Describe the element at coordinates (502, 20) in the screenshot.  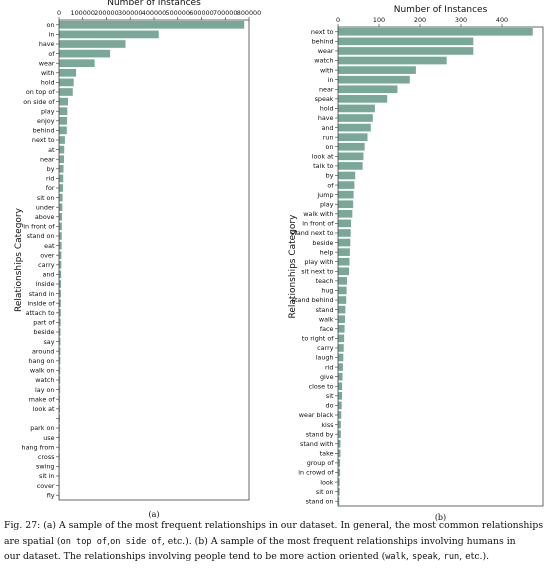
I see `x-tick-label: 400` at that location.